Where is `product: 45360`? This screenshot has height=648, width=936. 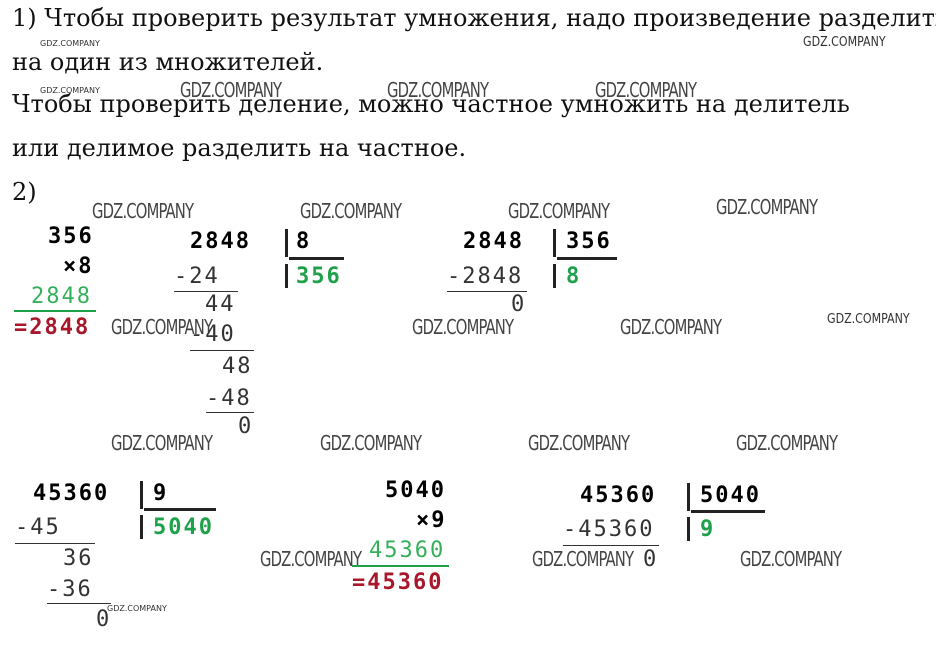 product: 45360 is located at coordinates (407, 550).